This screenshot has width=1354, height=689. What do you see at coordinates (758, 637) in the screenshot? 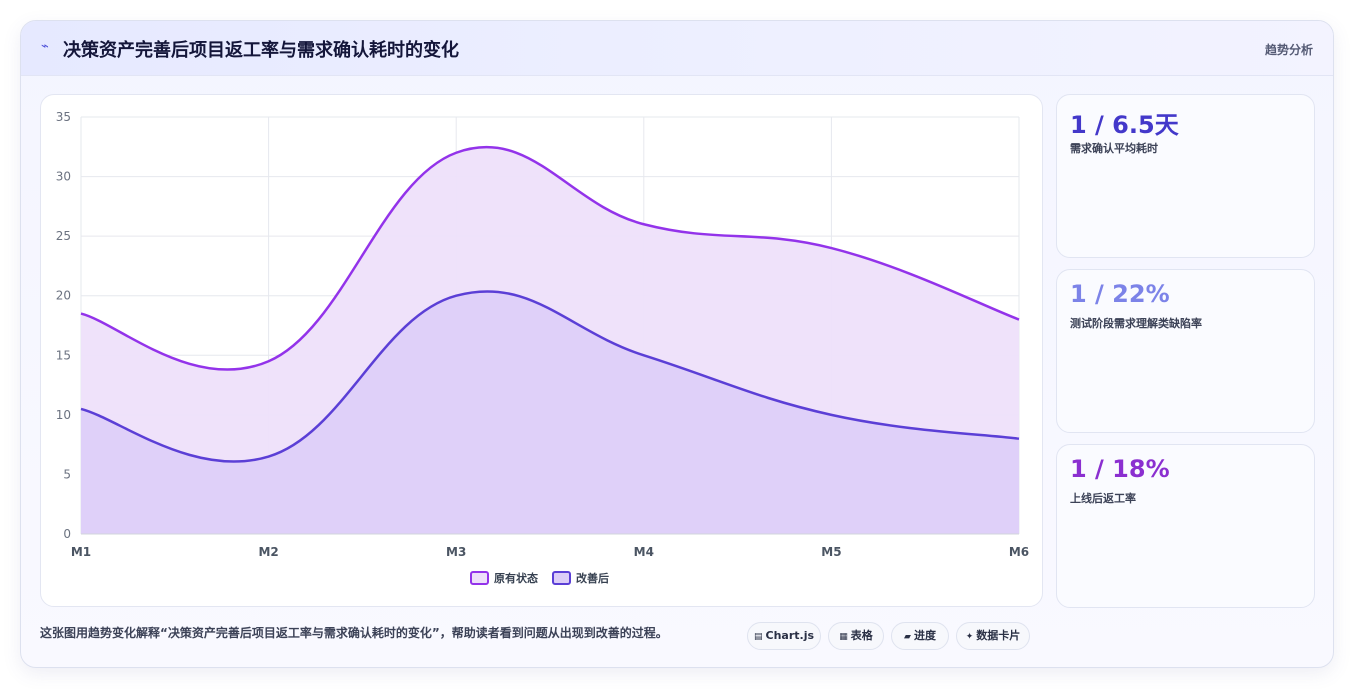
I see `chart-icon: ▤` at bounding box center [758, 637].